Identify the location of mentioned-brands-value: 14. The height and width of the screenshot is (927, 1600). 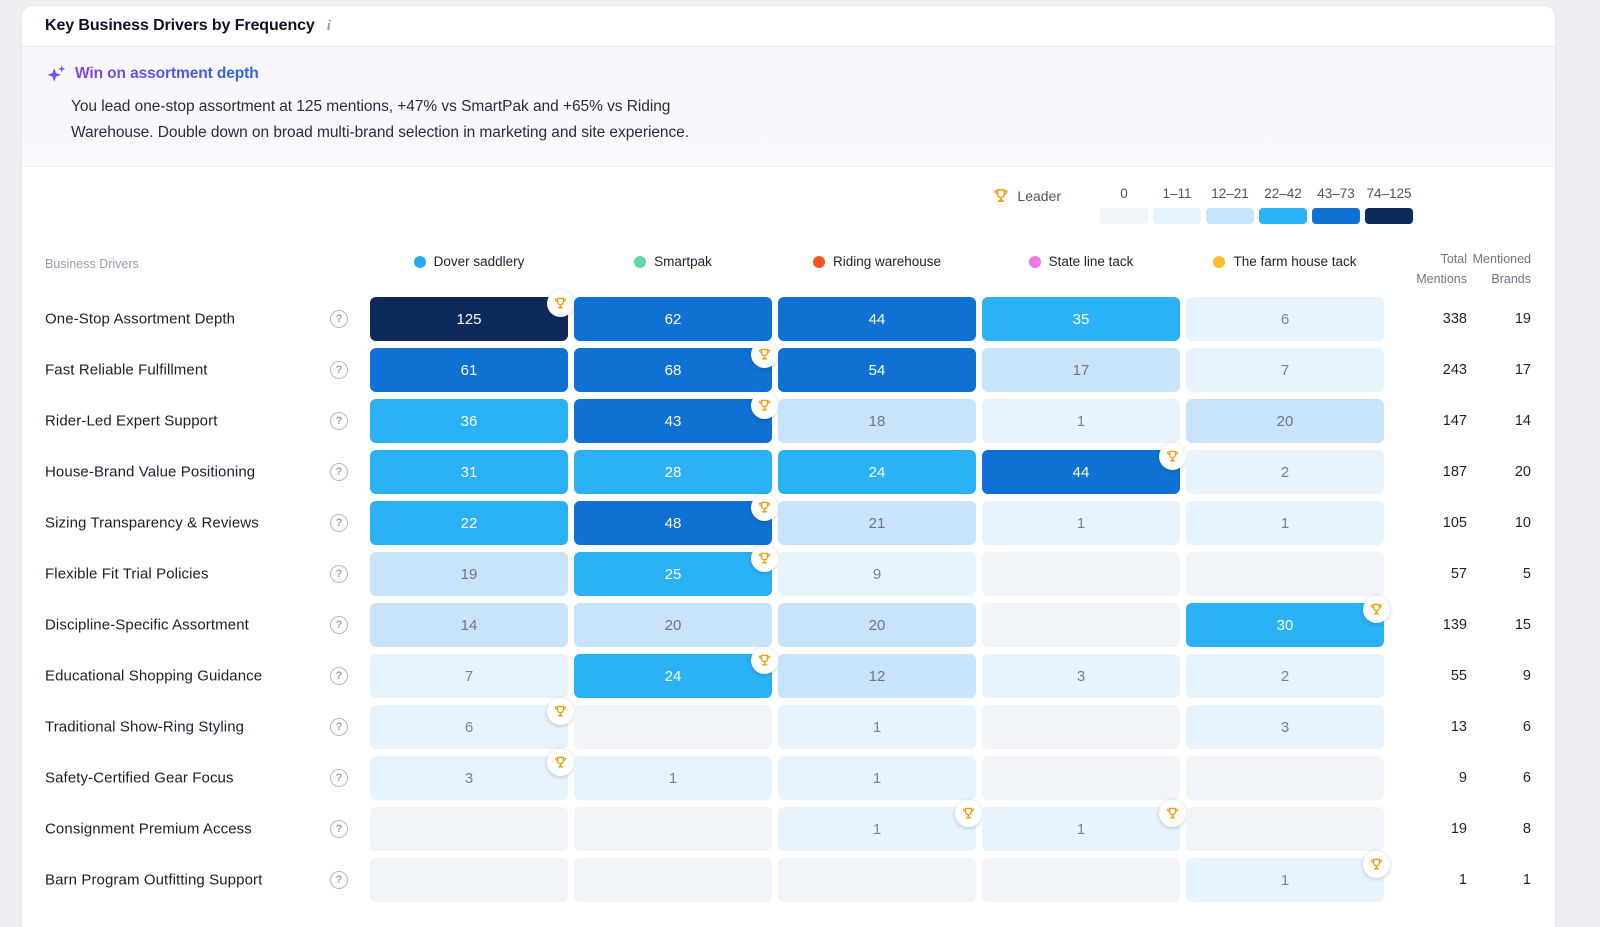
(1522, 421).